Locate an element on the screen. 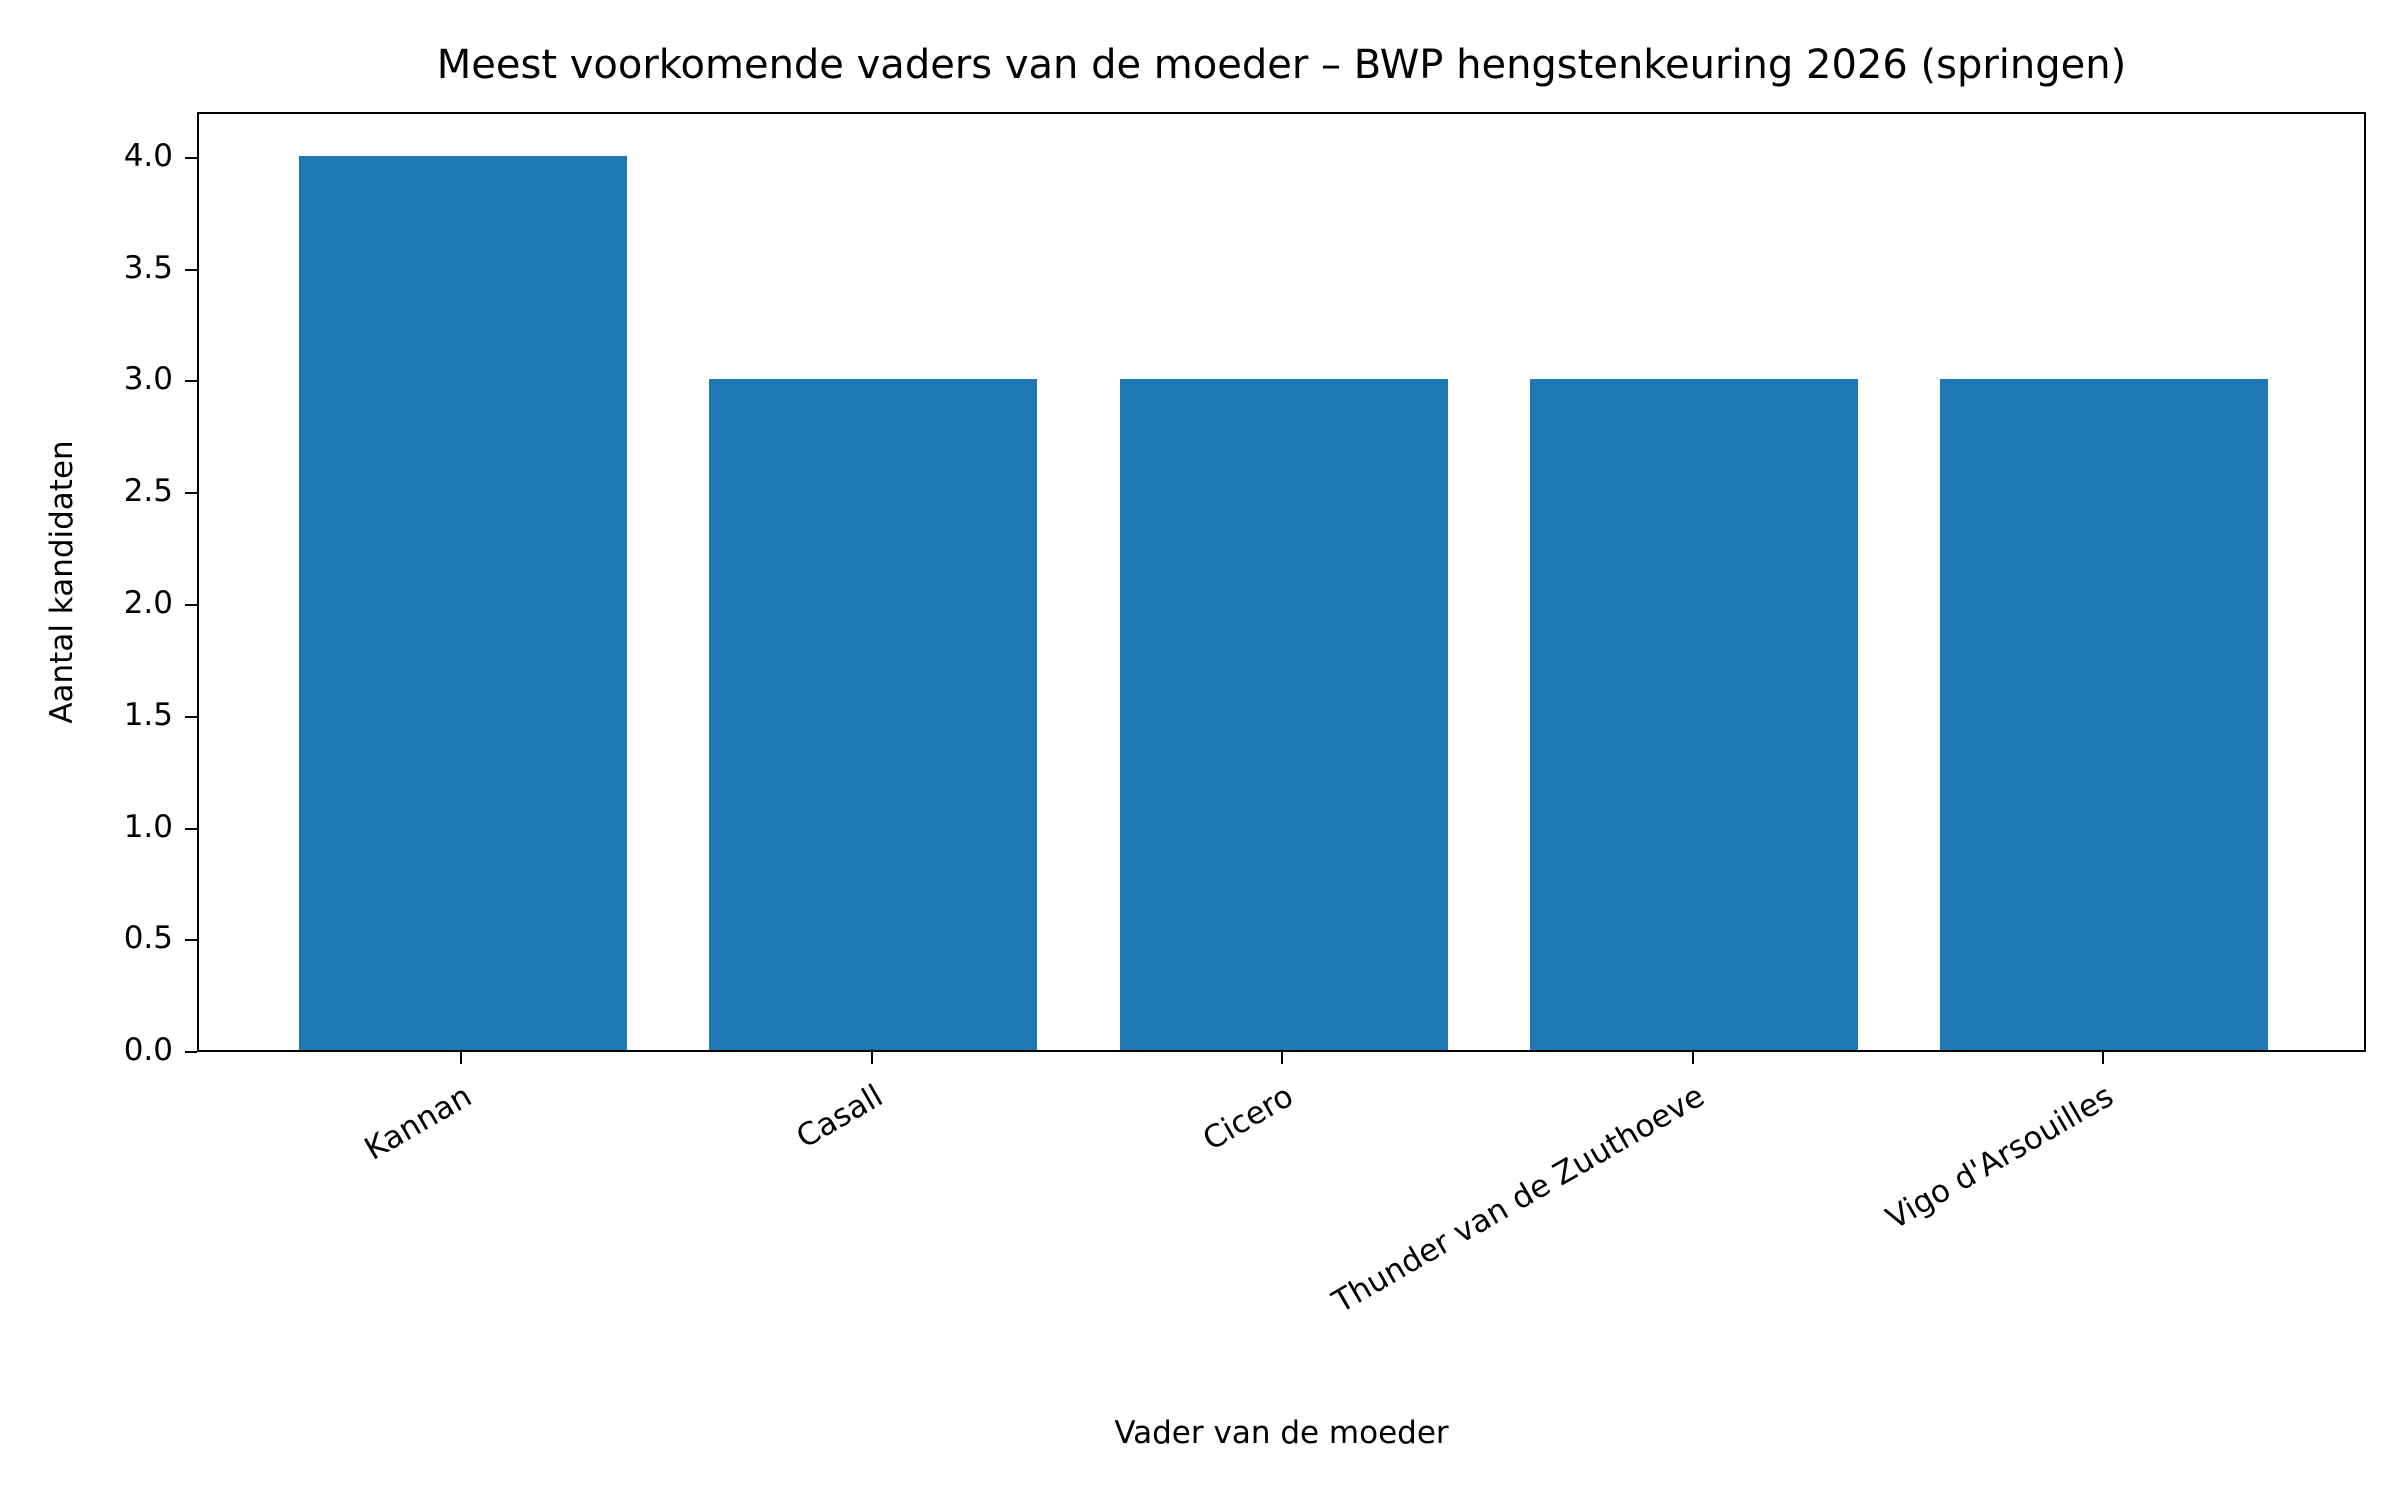 This screenshot has height=1500, width=2400. x-tick-label: Kannan is located at coordinates (418, 1123).